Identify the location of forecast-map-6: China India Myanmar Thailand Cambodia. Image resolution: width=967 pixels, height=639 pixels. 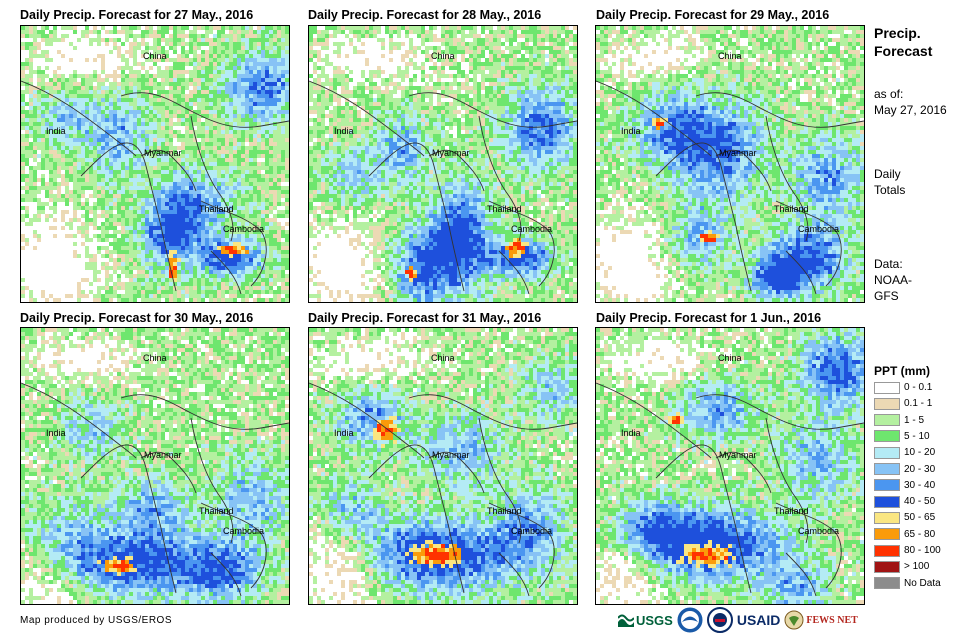
(730, 466).